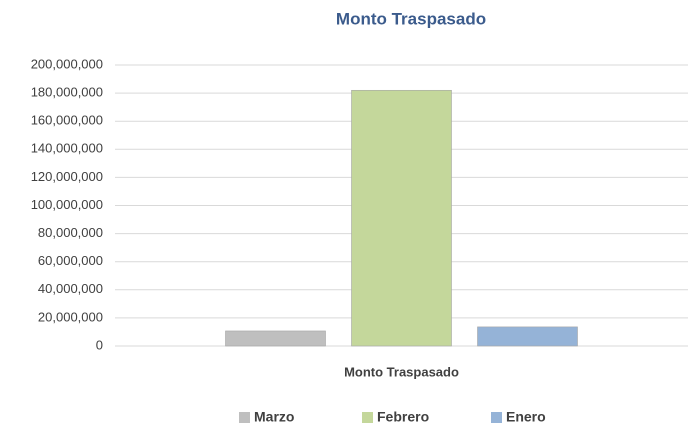 This screenshot has width=694, height=431. I want to click on y-tick-label: 40,000,000, so click(70, 288).